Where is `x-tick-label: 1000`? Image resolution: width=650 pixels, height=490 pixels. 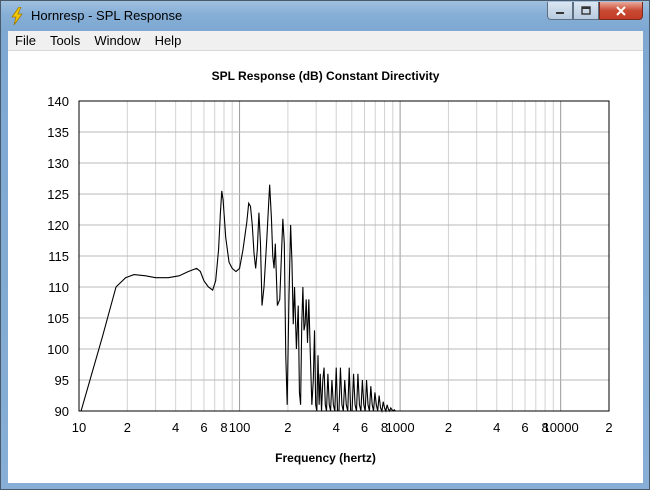
x-tick-label: 1000 is located at coordinates (400, 427).